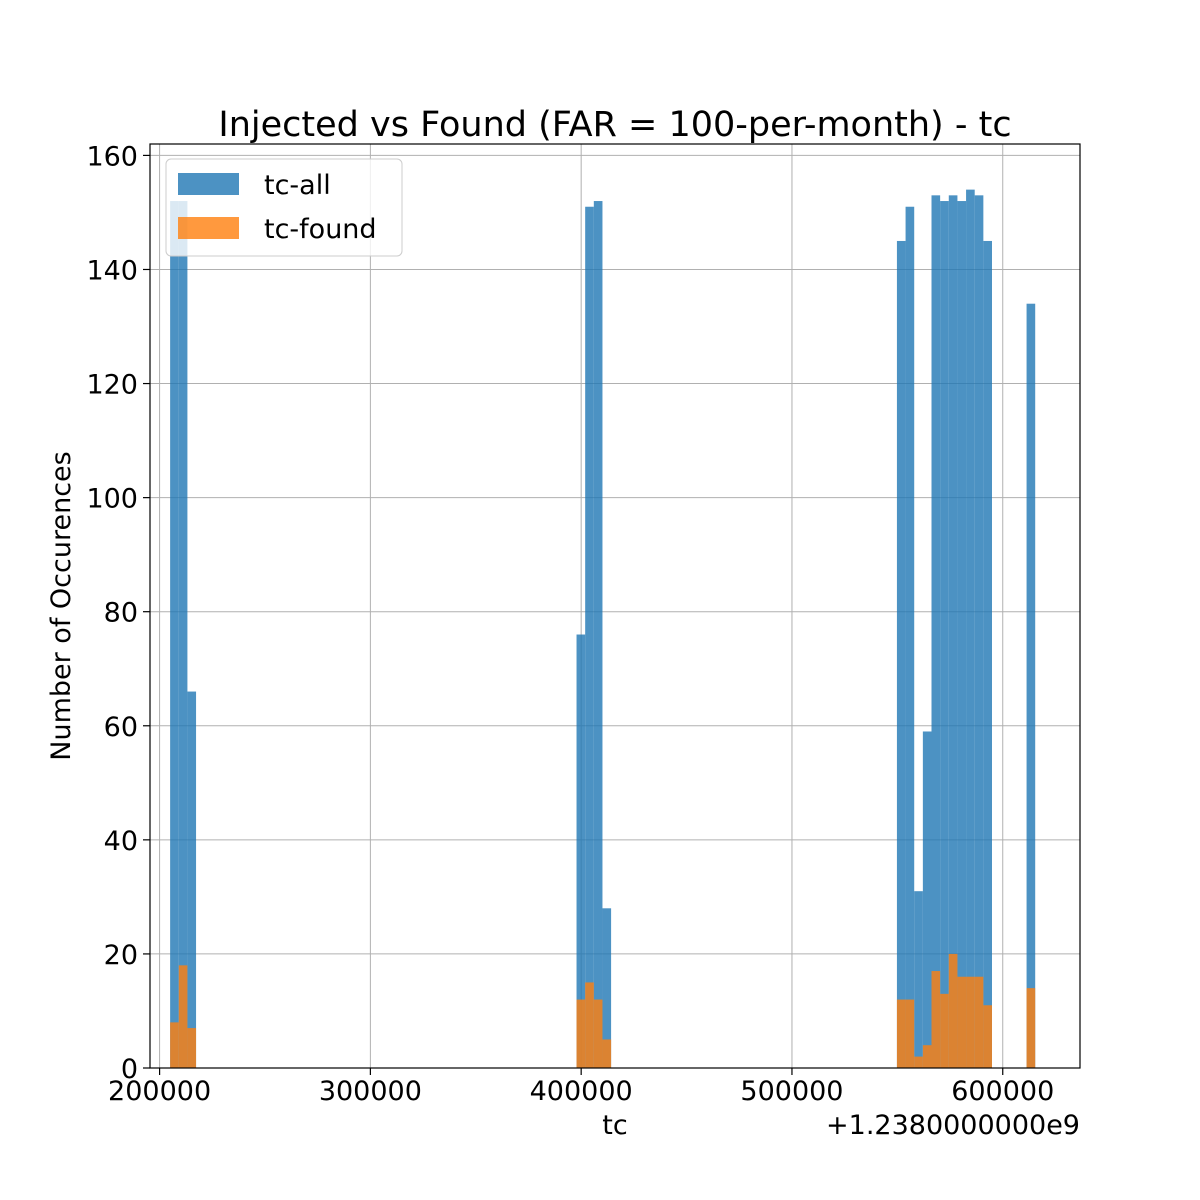 The height and width of the screenshot is (1200, 1200). Describe the element at coordinates (791, 1091) in the screenshot. I see `x-tick-label: 500000` at that location.